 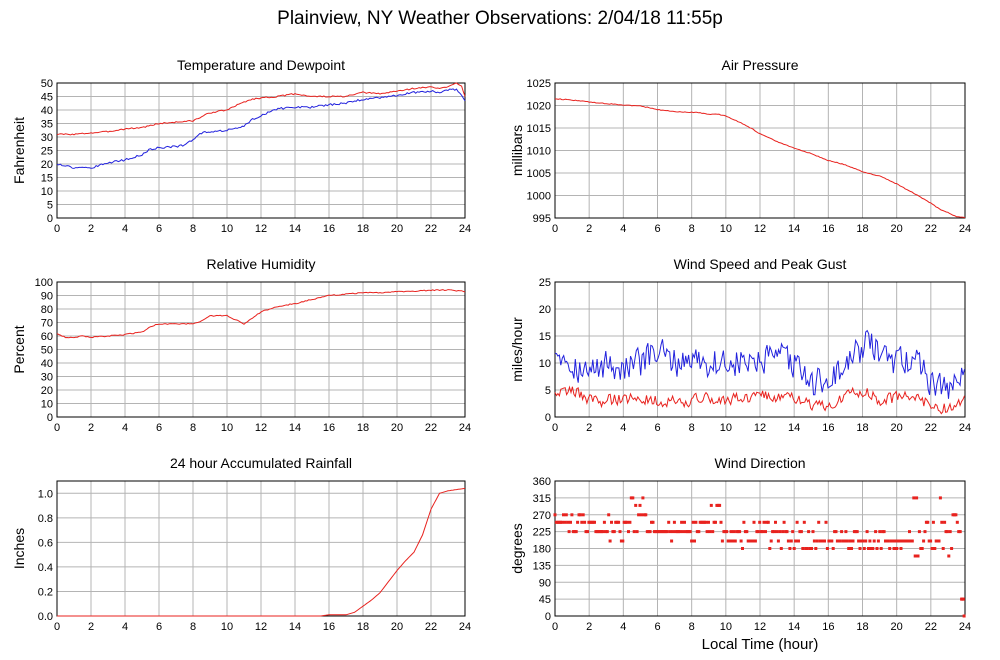 What do you see at coordinates (363, 627) in the screenshot?
I see `rain-x-tick-label: 18` at bounding box center [363, 627].